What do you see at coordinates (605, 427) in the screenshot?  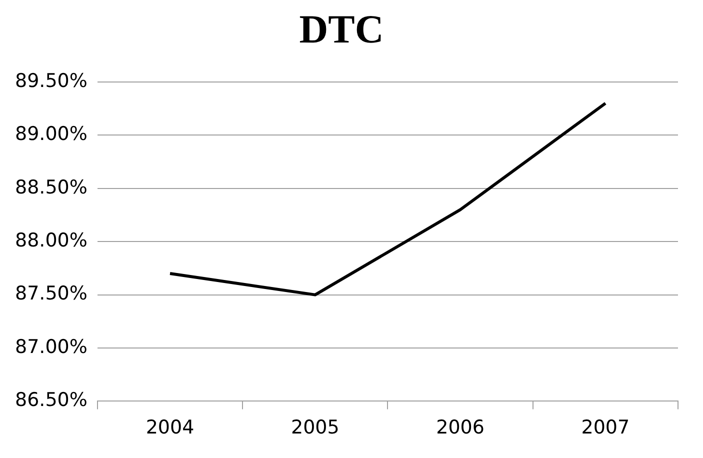 I see `x-tick-label: 2007` at bounding box center [605, 427].